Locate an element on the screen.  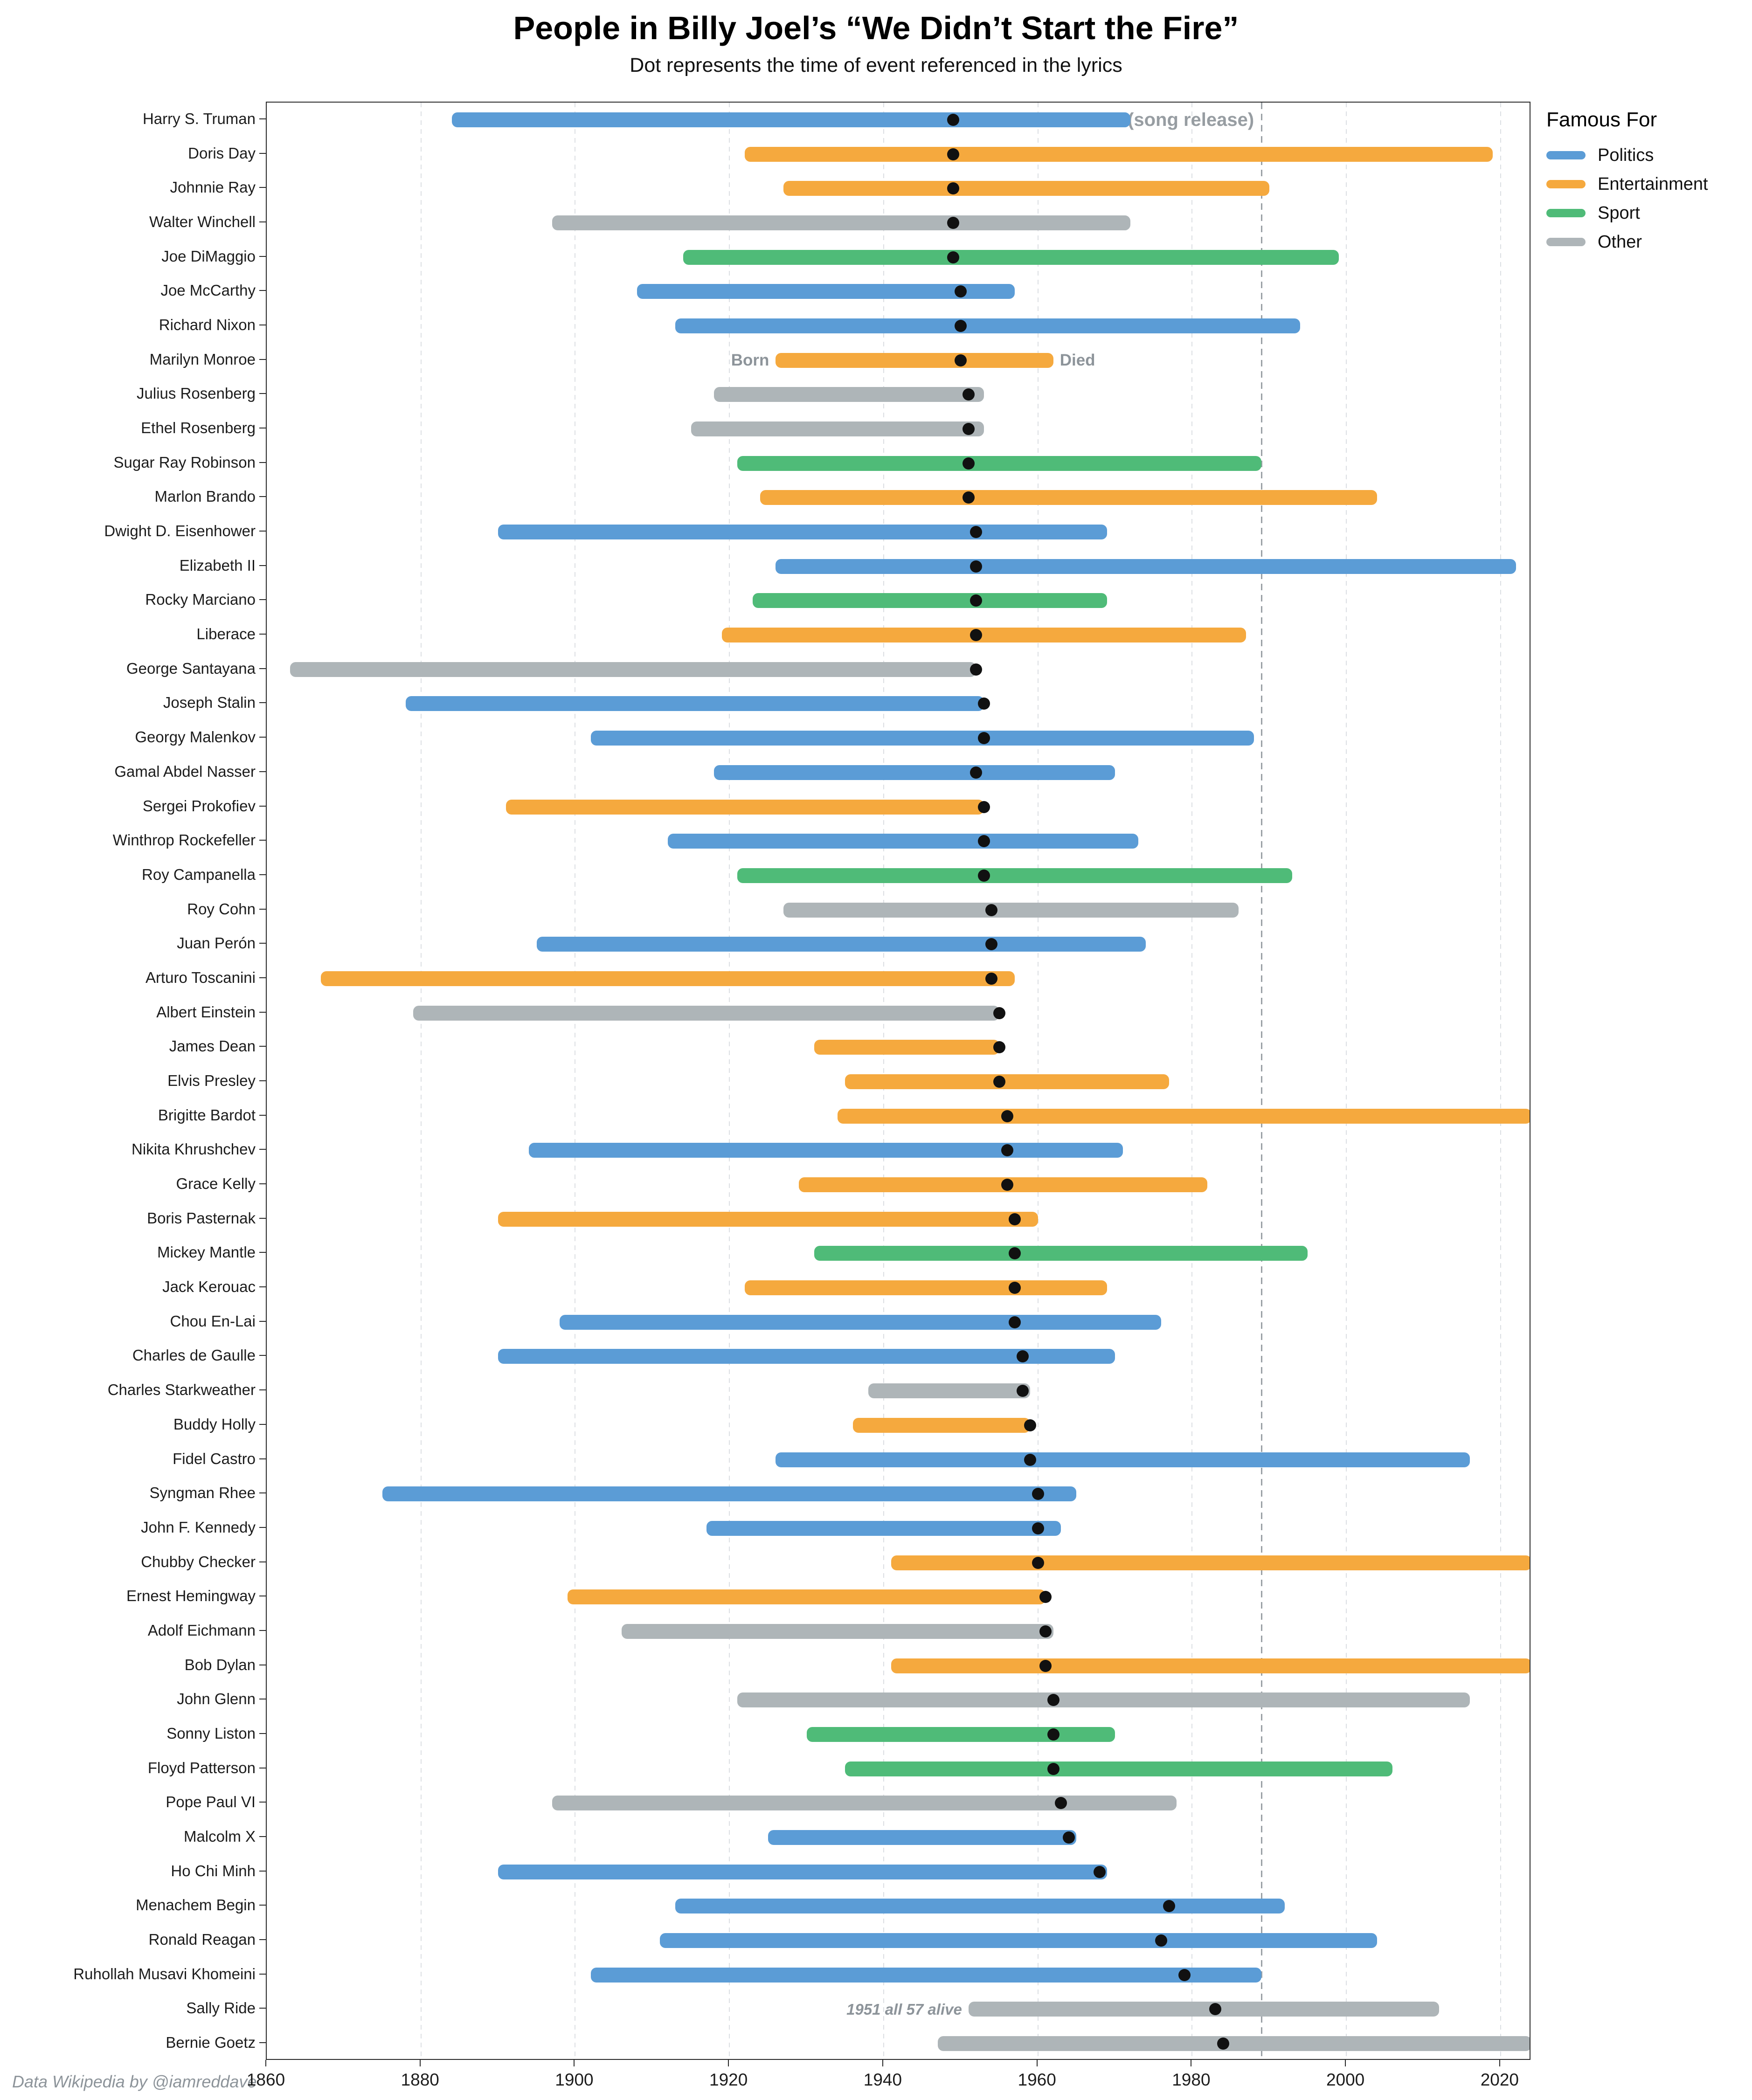
song-release-line is located at coordinates (1261, 1081).